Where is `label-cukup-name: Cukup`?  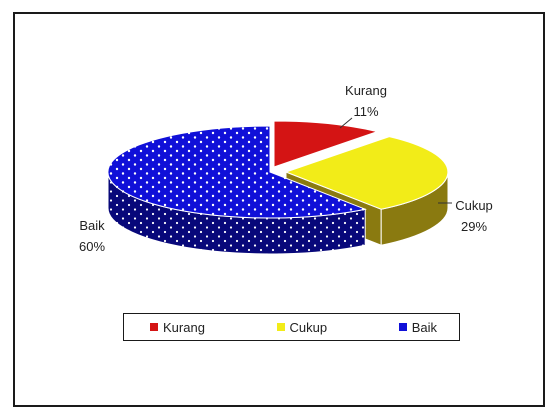
label-cukup-name: Cukup is located at coordinates (474, 205).